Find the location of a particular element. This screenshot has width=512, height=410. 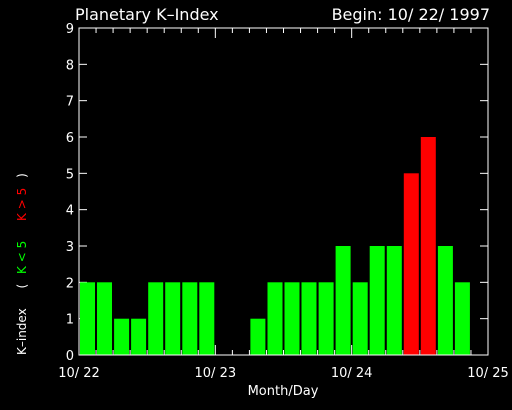

y-tick-labels: 0 1 2 3 4 5 6 7 8 9 is located at coordinates (70, 193).